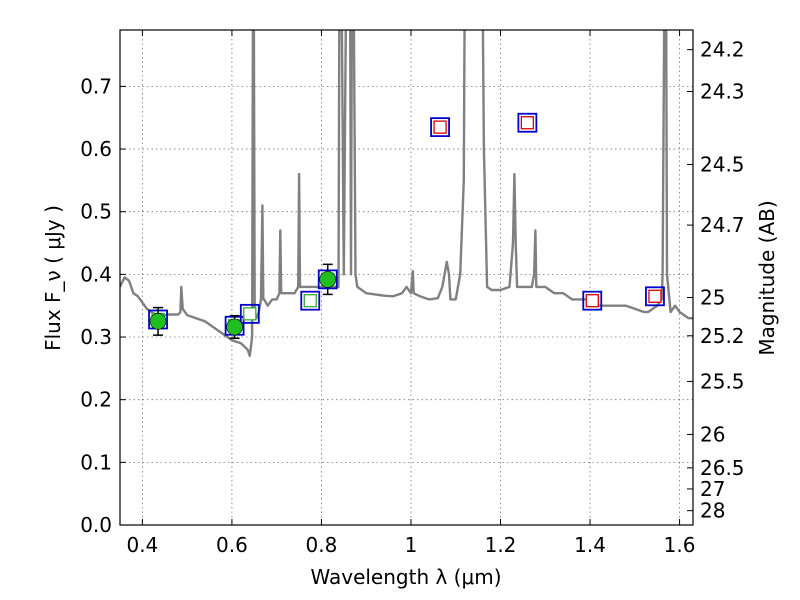 Image resolution: width=800 pixels, height=600 pixels. What do you see at coordinates (712, 434) in the screenshot?
I see `right-tick-label: 26` at bounding box center [712, 434].